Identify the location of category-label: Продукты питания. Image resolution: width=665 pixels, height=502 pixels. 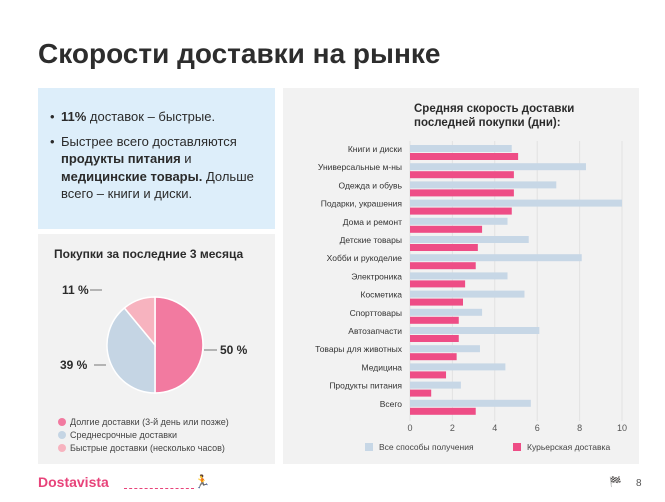
(365, 386).